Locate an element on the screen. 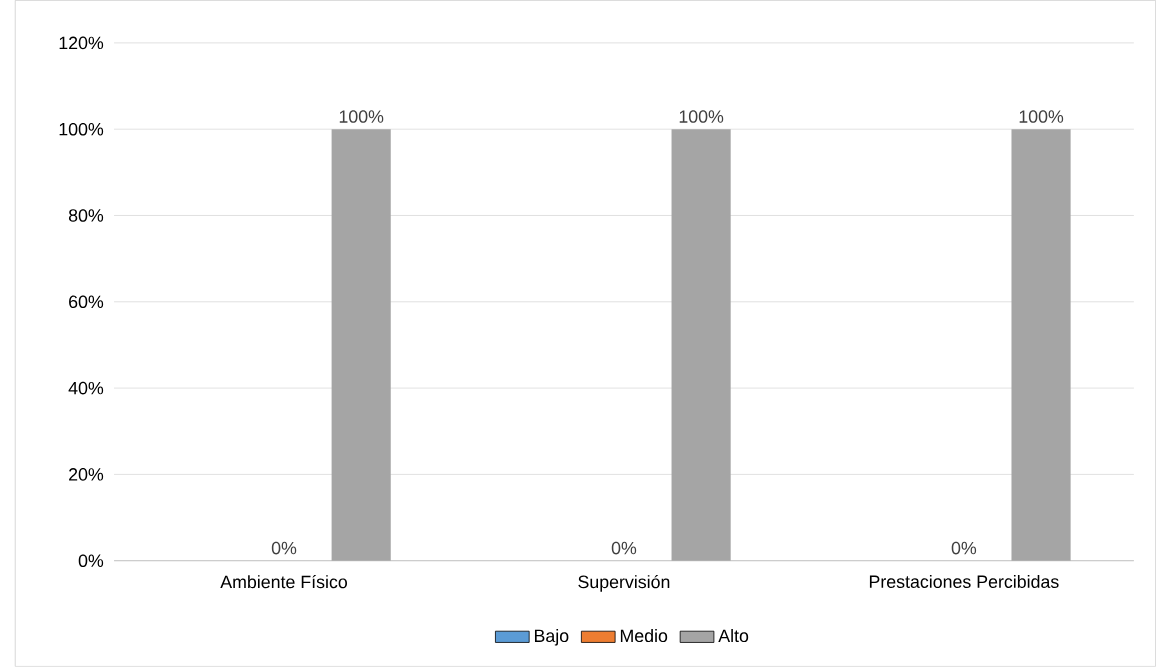  x-tick-label: Supervisión is located at coordinates (624, 583).